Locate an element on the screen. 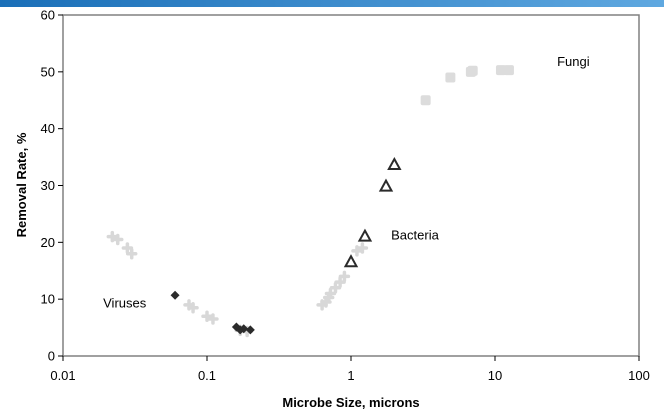  x-tick-label: 10 is located at coordinates (495, 375).